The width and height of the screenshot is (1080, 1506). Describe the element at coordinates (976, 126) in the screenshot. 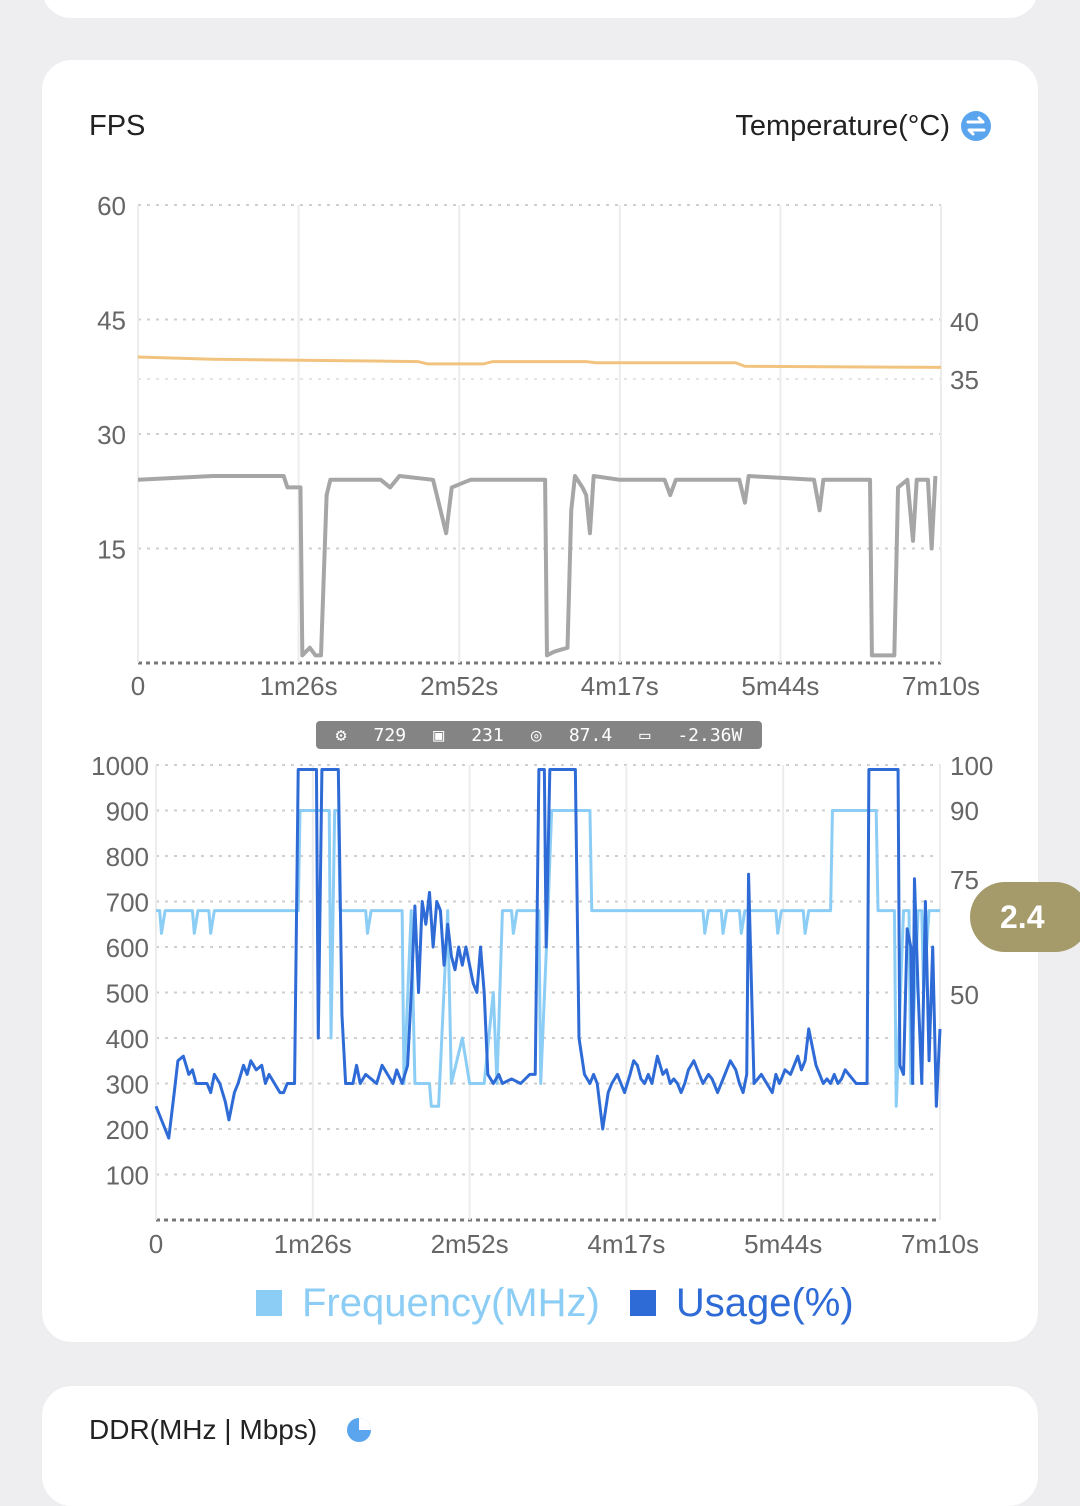

I see `swap-arrows-icon` at that location.